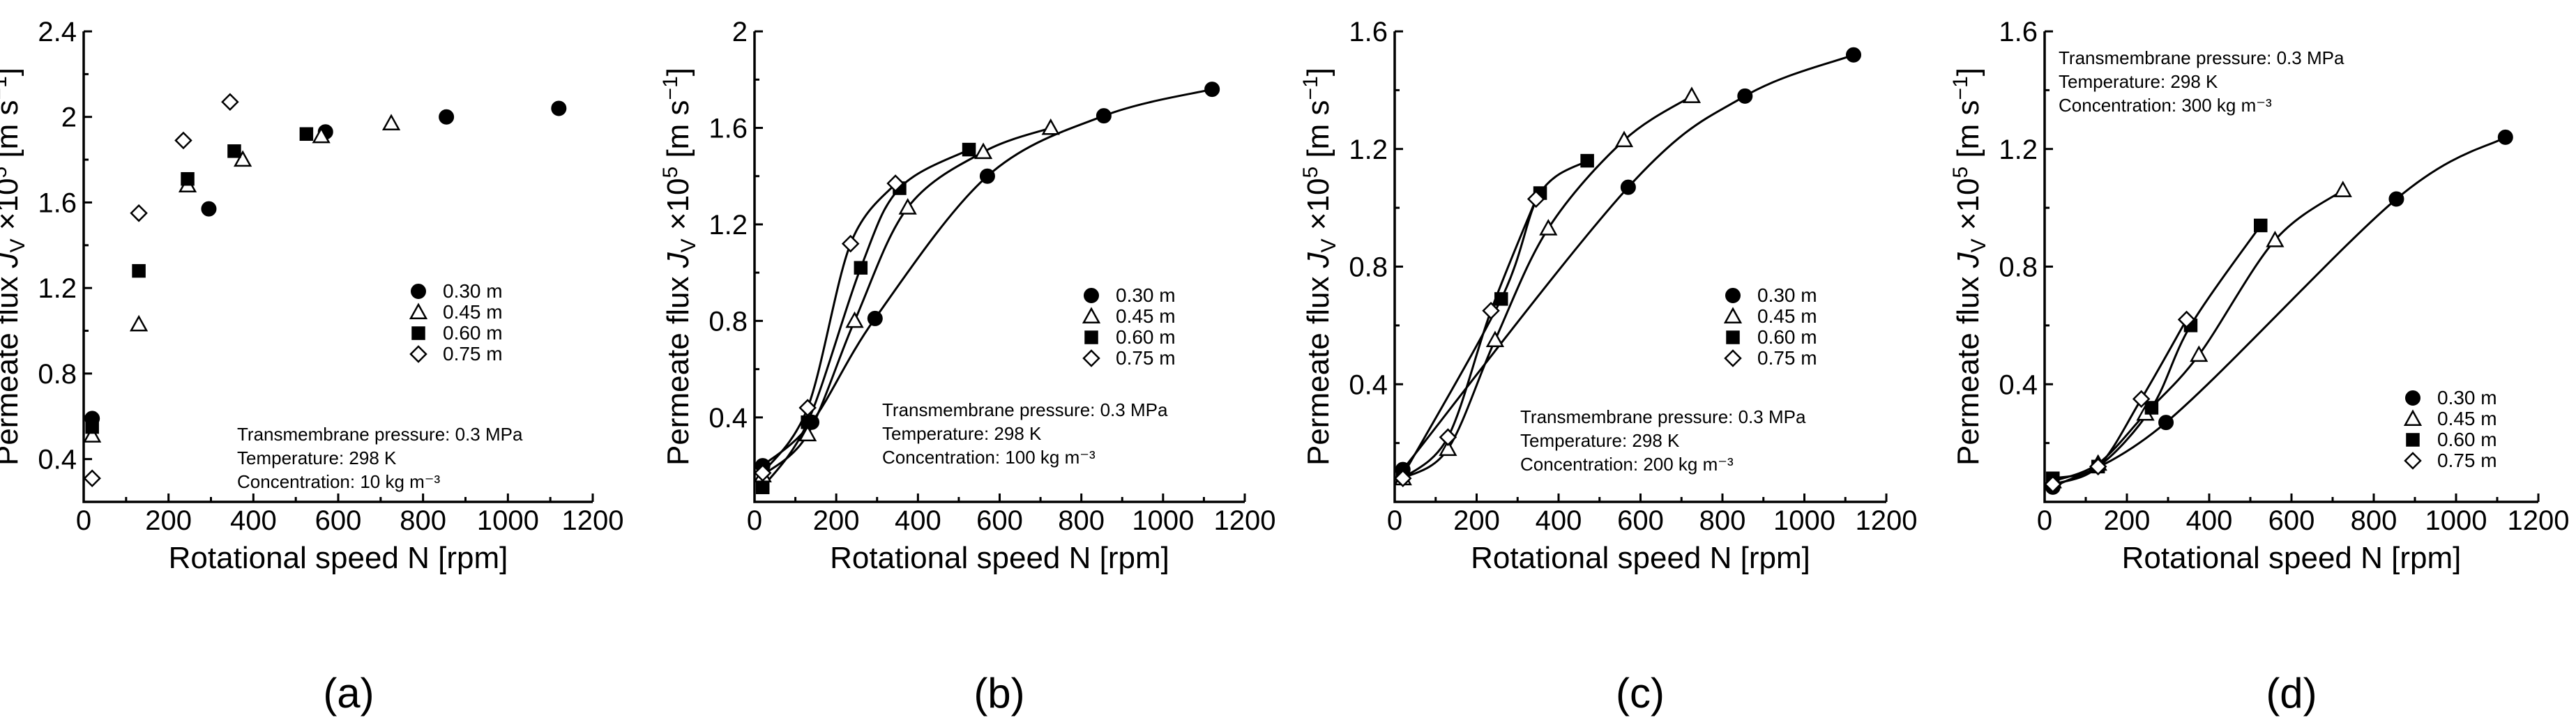  Describe the element at coordinates (69, 117) in the screenshot. I see `y-tick-label: 2` at that location.